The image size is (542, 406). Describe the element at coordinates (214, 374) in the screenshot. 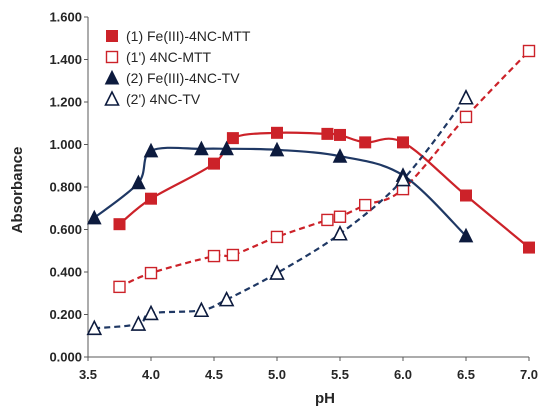

I see `x-tick-label: 4.5` at that location.